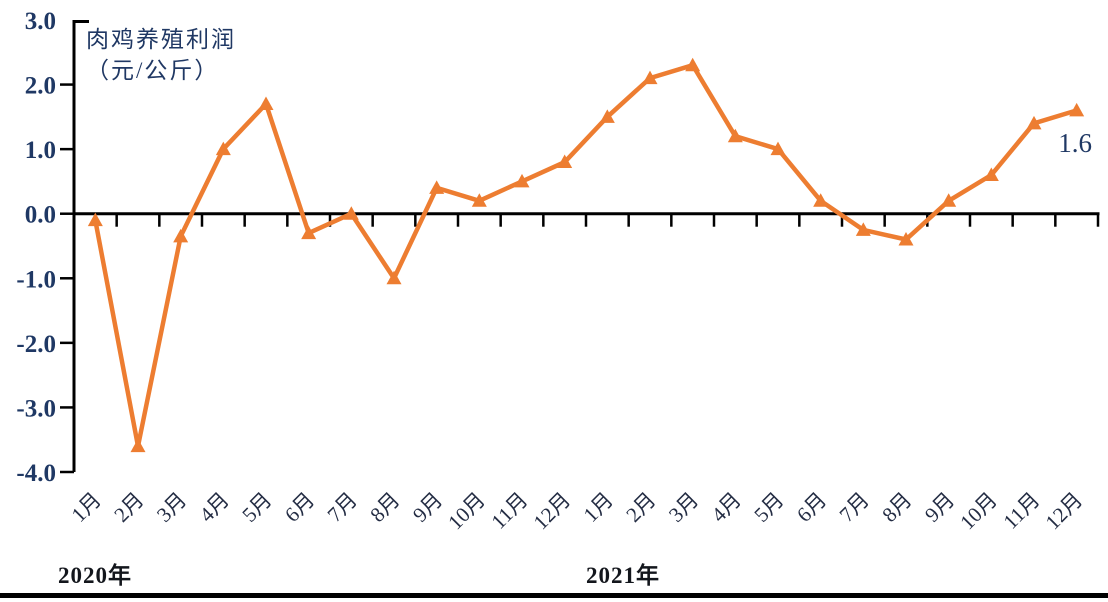 This screenshot has width=1108, height=602. What do you see at coordinates (153, 70) in the screenshot?
I see `chart-title-unit: （元/公斤）` at bounding box center [153, 70].